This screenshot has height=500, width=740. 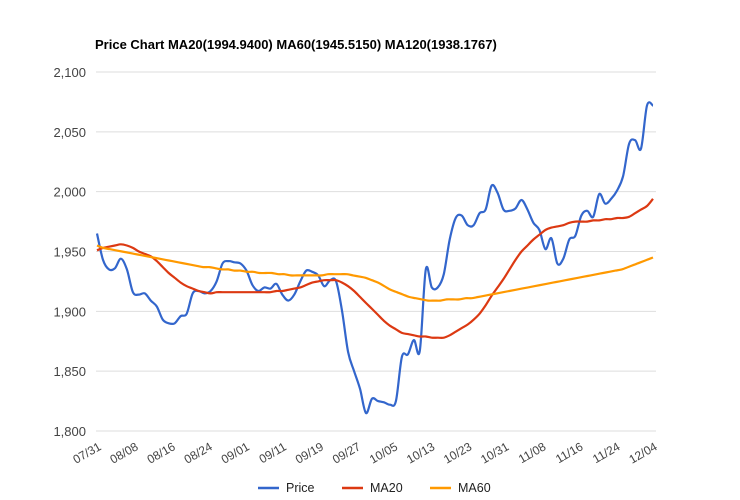 What do you see at coordinates (69, 311) in the screenshot?
I see `y-tick-label: 1,900` at bounding box center [69, 311].